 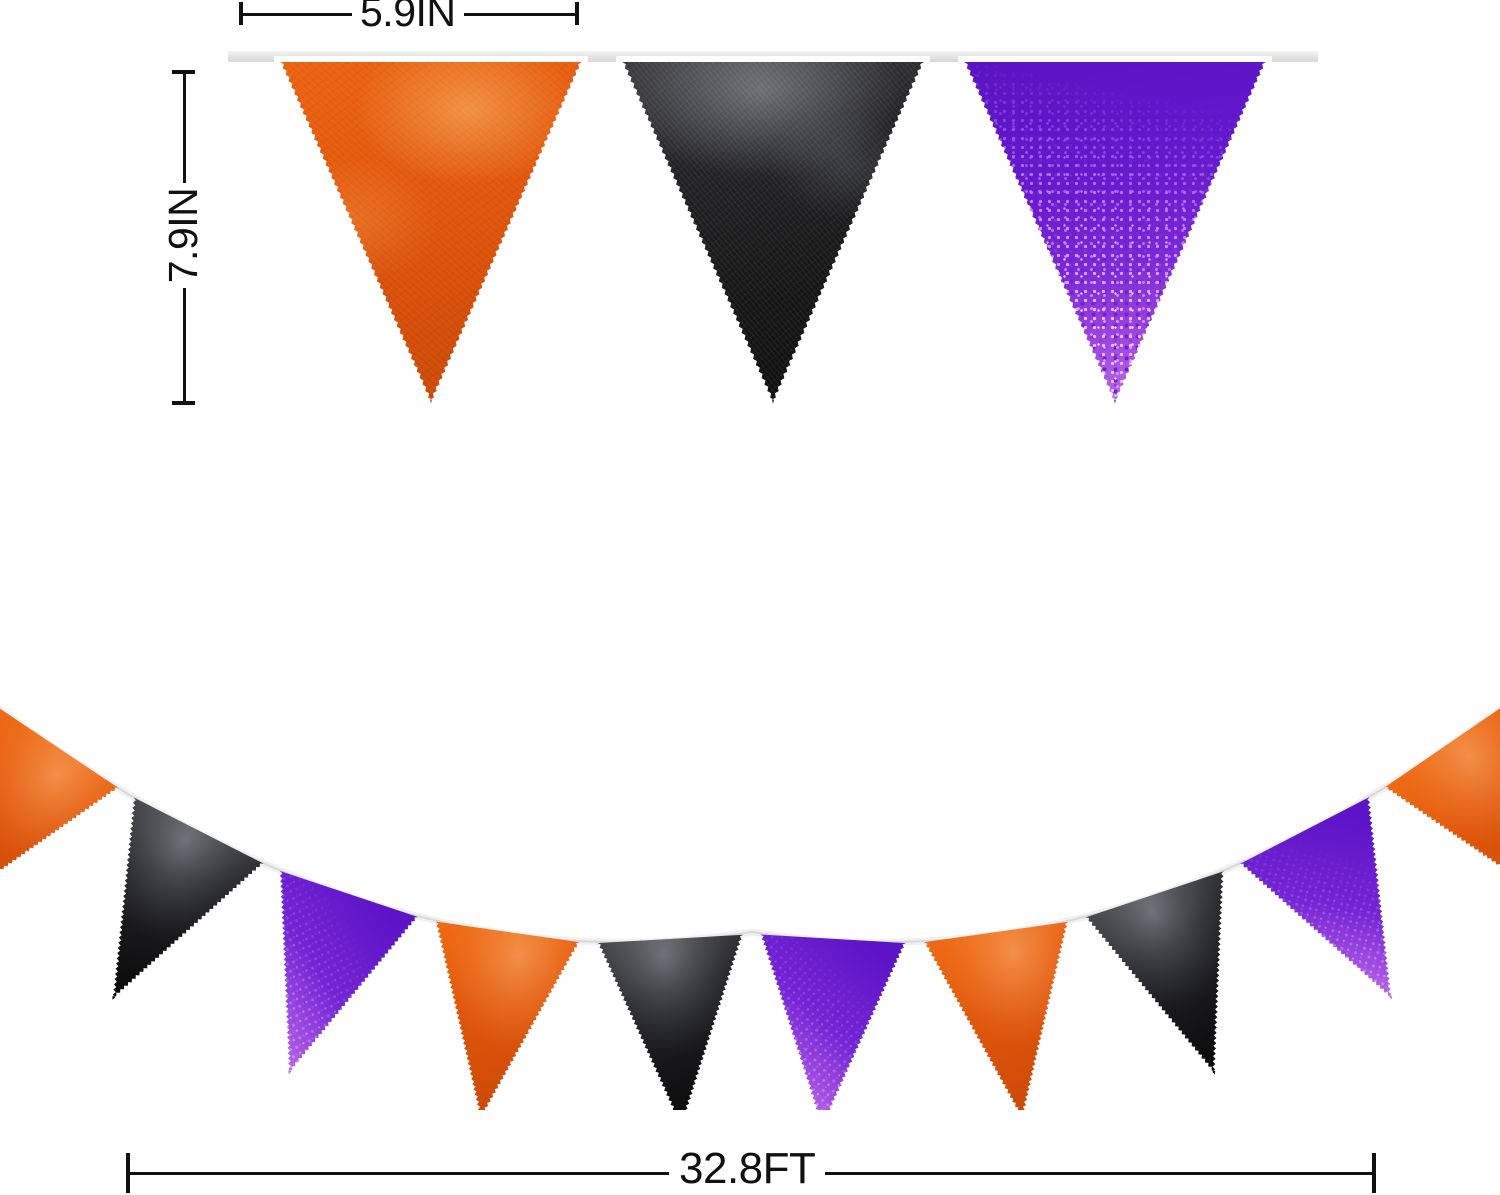 What do you see at coordinates (747, 1169) in the screenshot?
I see `length-dimension-label: 32.8FT` at bounding box center [747, 1169].